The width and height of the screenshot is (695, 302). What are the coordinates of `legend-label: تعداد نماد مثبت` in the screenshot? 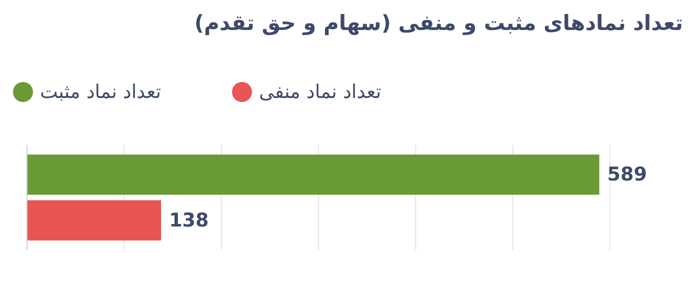 It's located at (101, 92).